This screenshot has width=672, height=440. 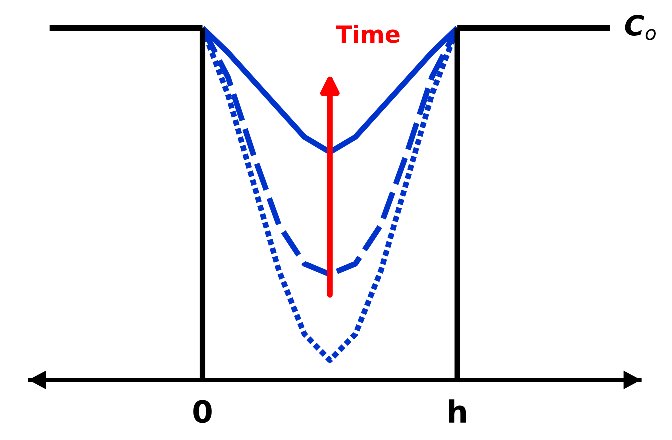 I want to click on annotation: Time, so click(x=368, y=34).